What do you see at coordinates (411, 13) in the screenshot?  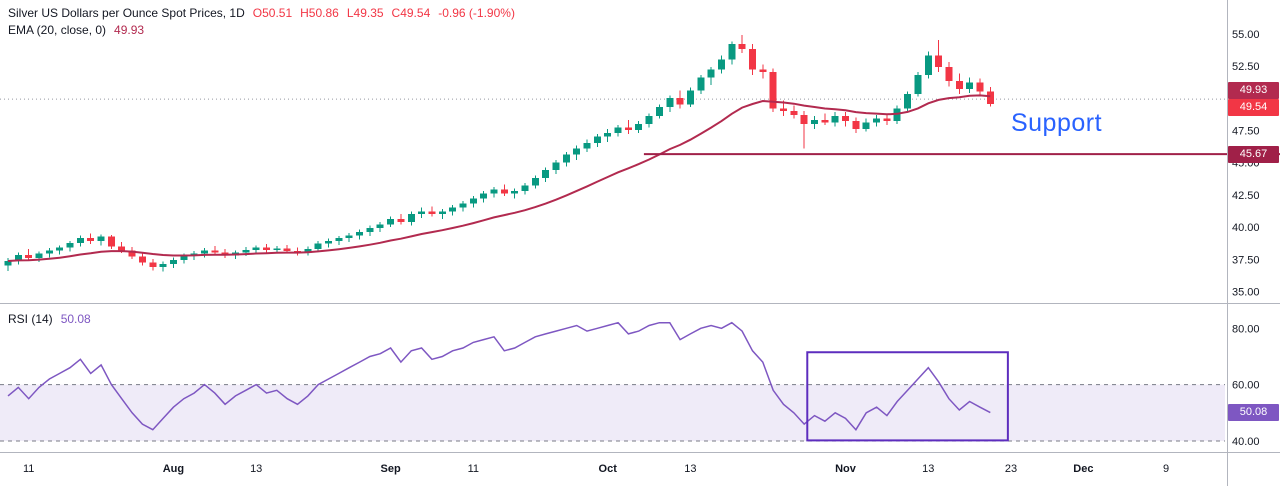 I see `close-value: C49.54` at bounding box center [411, 13].